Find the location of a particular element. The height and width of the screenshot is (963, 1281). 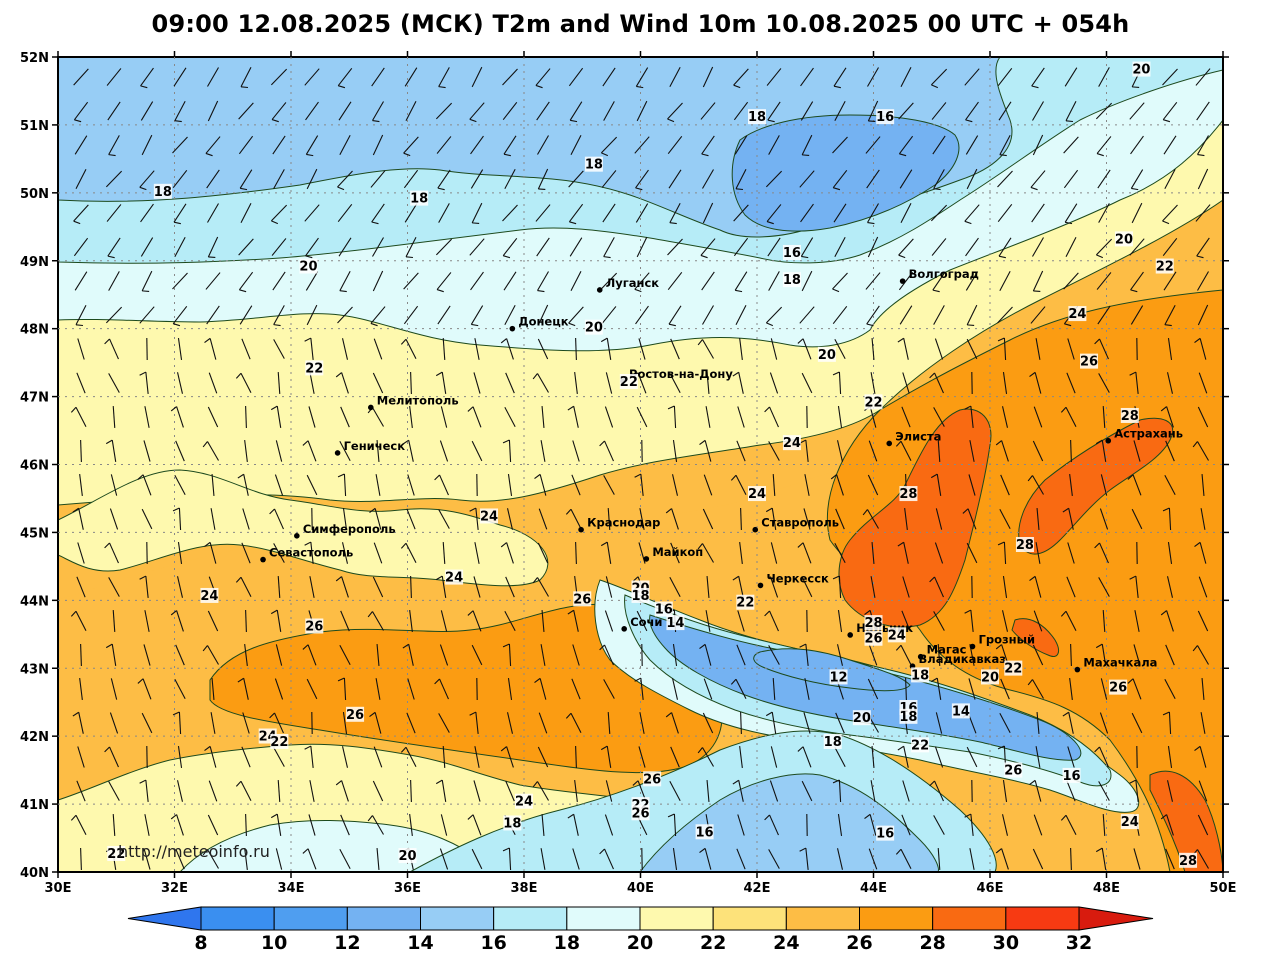

colorbar-over-arrow is located at coordinates (1116, 918).